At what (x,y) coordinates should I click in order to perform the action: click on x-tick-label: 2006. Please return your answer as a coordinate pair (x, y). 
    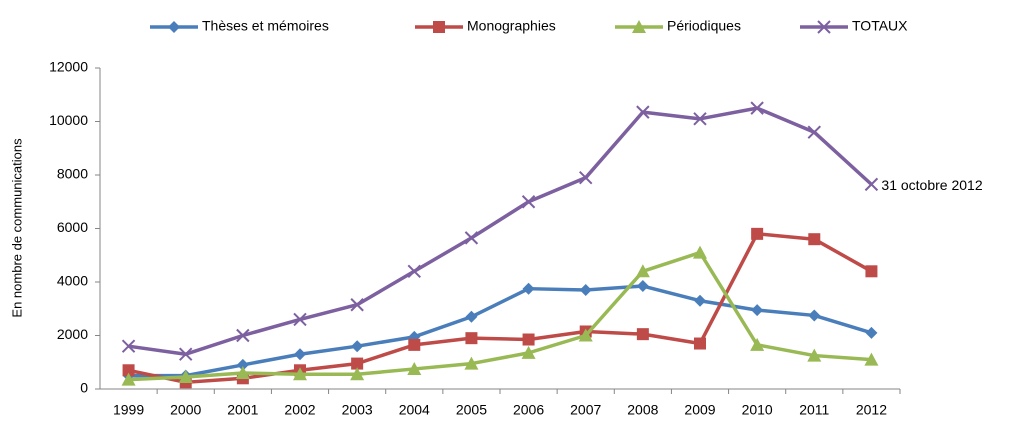
    Looking at the image, I should click on (528, 410).